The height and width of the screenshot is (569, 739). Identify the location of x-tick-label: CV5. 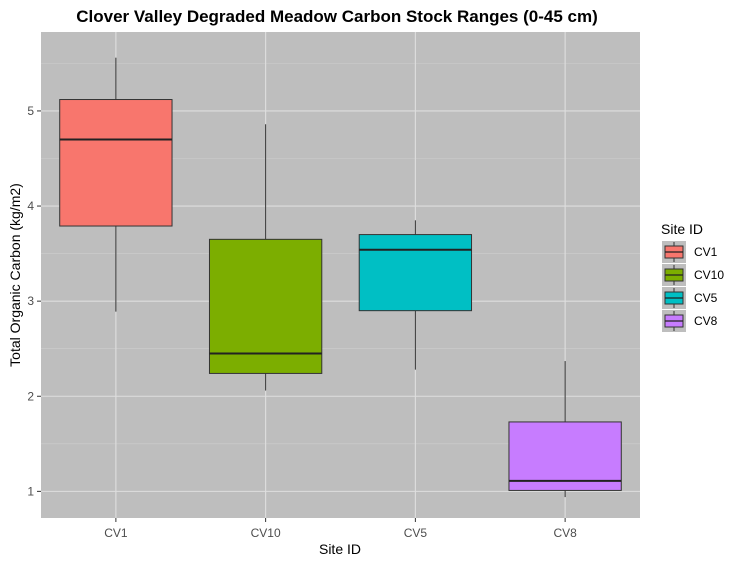
(416, 533).